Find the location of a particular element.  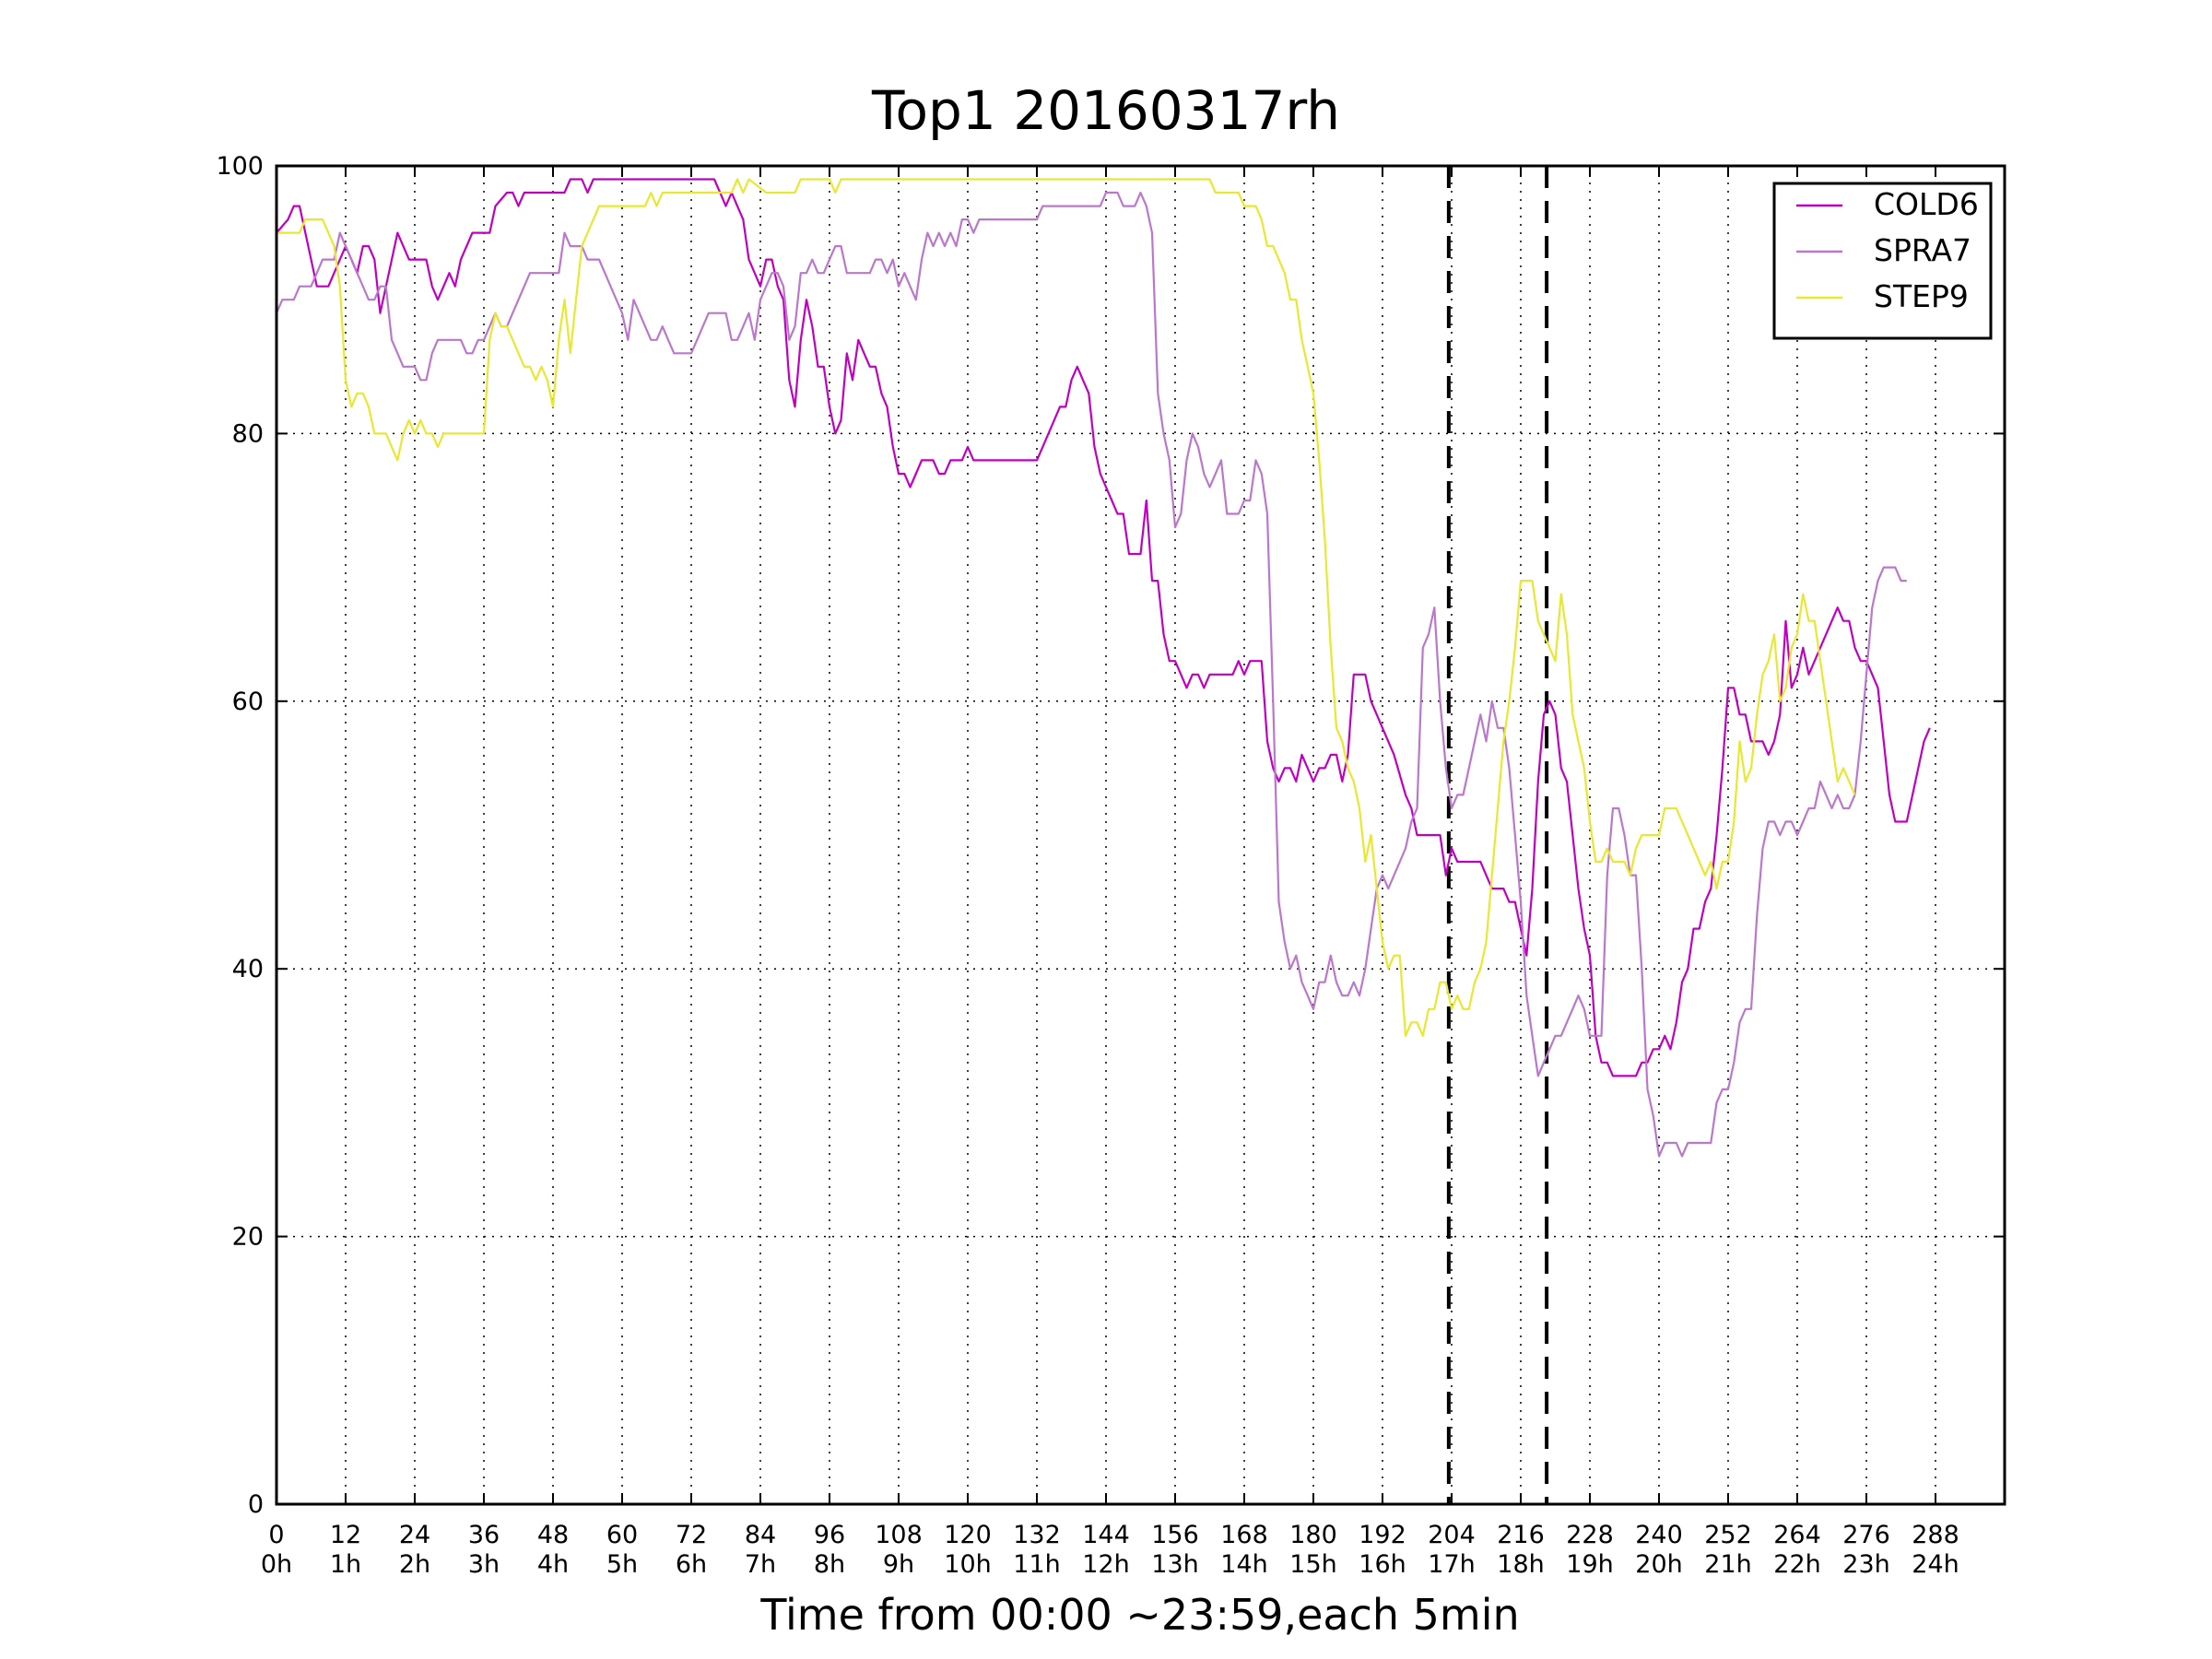

x-tick-sublabel: 17h is located at coordinates (1451, 1564).